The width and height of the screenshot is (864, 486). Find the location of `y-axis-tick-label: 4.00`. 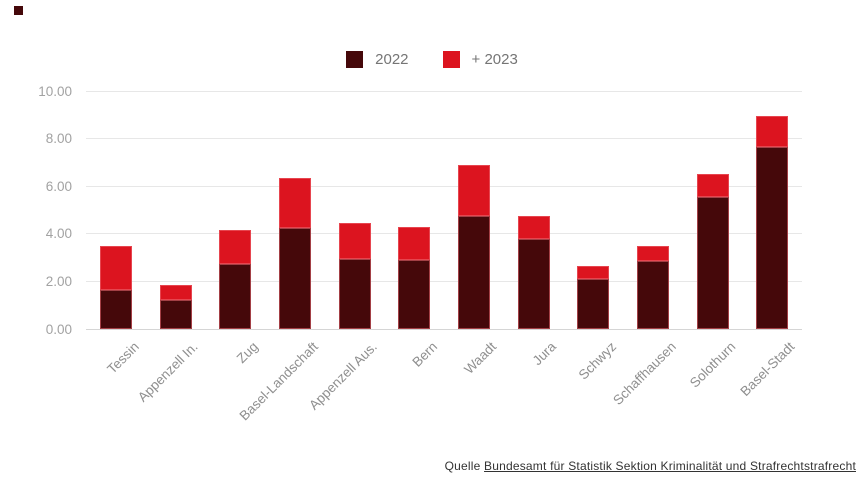

y-axis-tick-label: 4.00 is located at coordinates (58, 234).